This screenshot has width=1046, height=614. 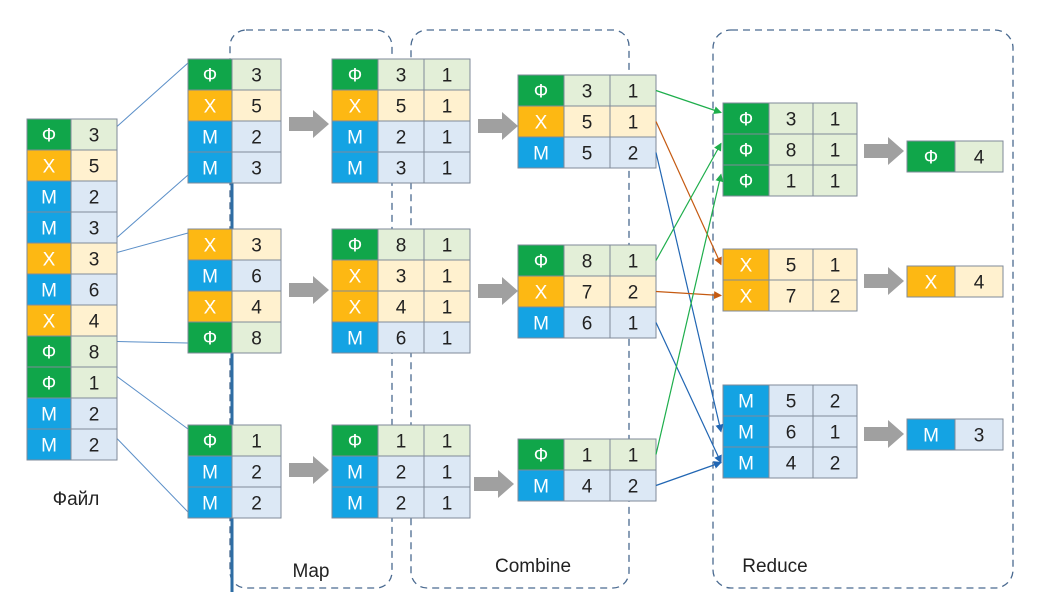 I want to click on value-text: 6, so click(x=791, y=433).